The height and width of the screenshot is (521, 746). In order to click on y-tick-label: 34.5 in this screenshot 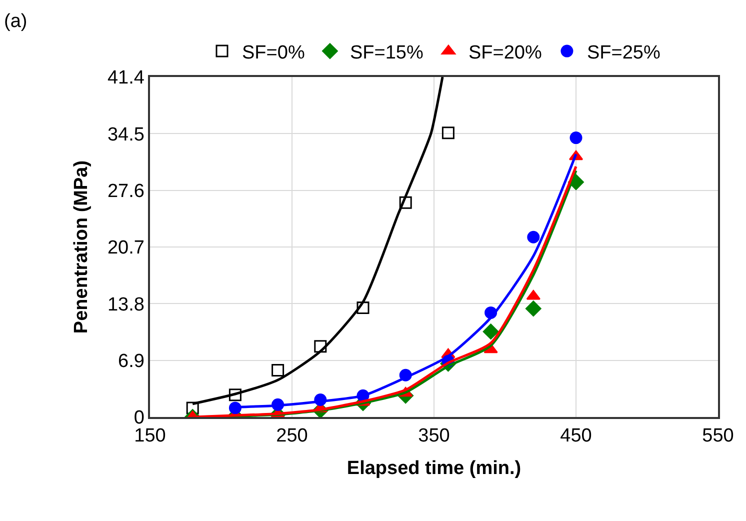, I will do `click(125, 135)`.